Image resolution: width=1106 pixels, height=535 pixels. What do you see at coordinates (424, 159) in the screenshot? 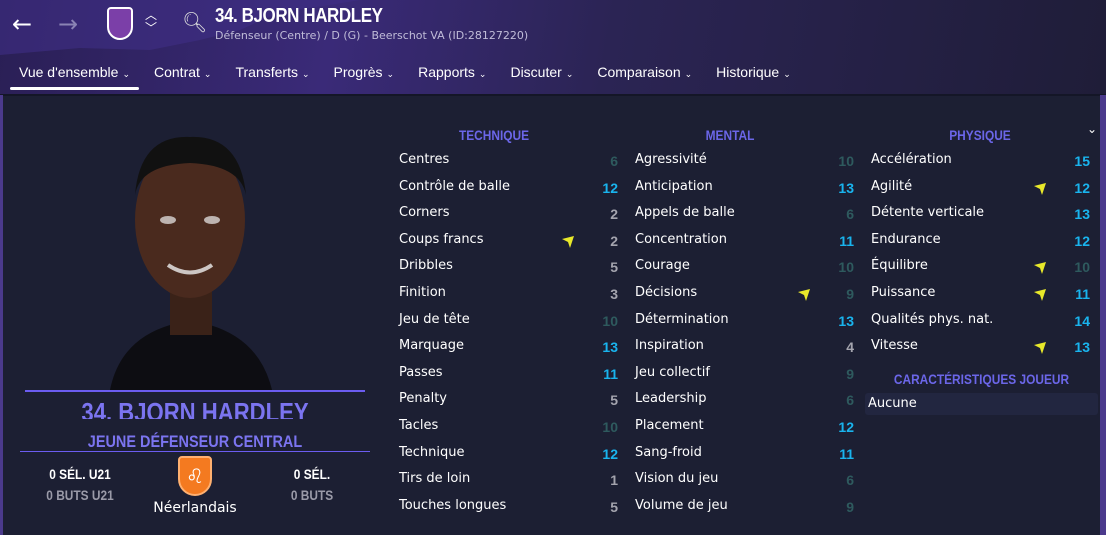
I see `attribute-label: Centres` at bounding box center [424, 159].